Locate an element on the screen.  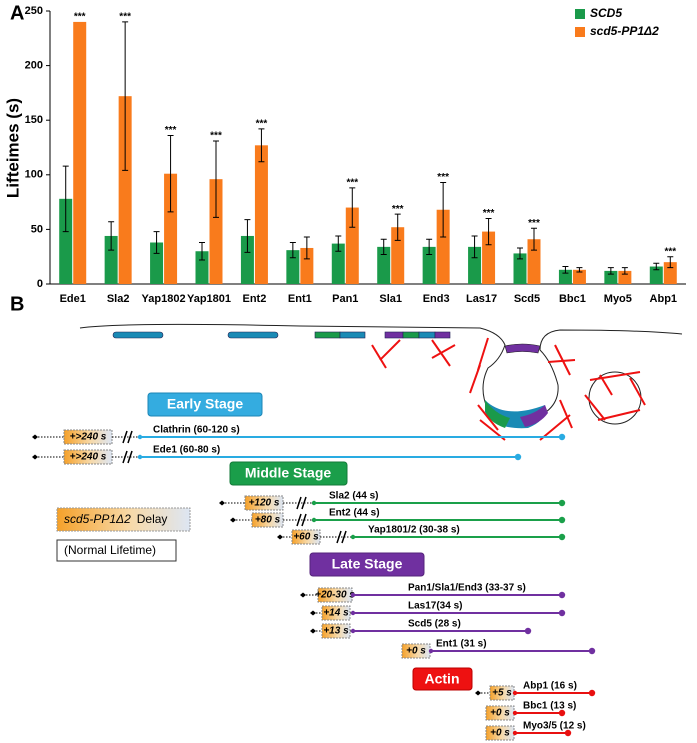
panel-label: B is located at coordinates (17, 304).